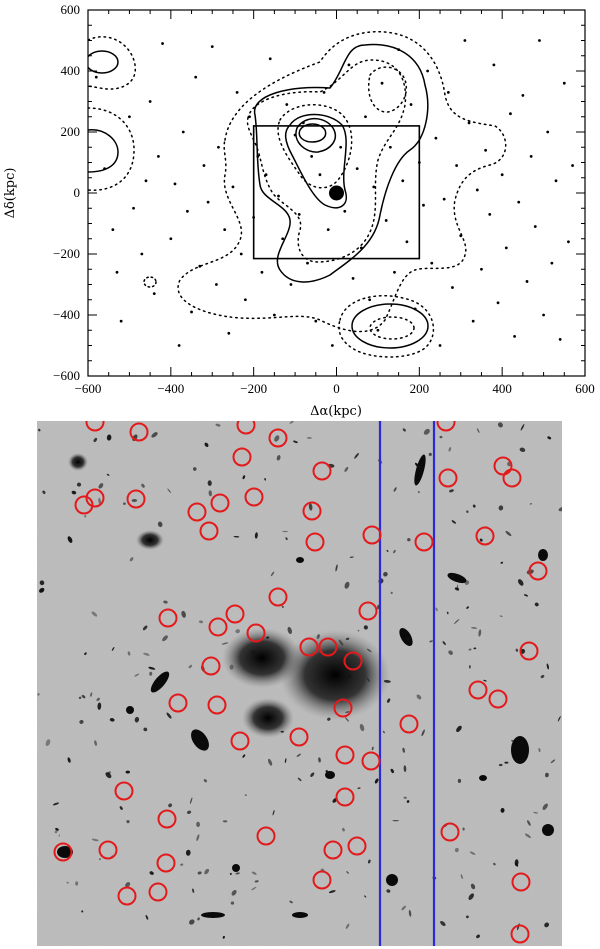  I want to click on slit-lines, so click(407, 683).